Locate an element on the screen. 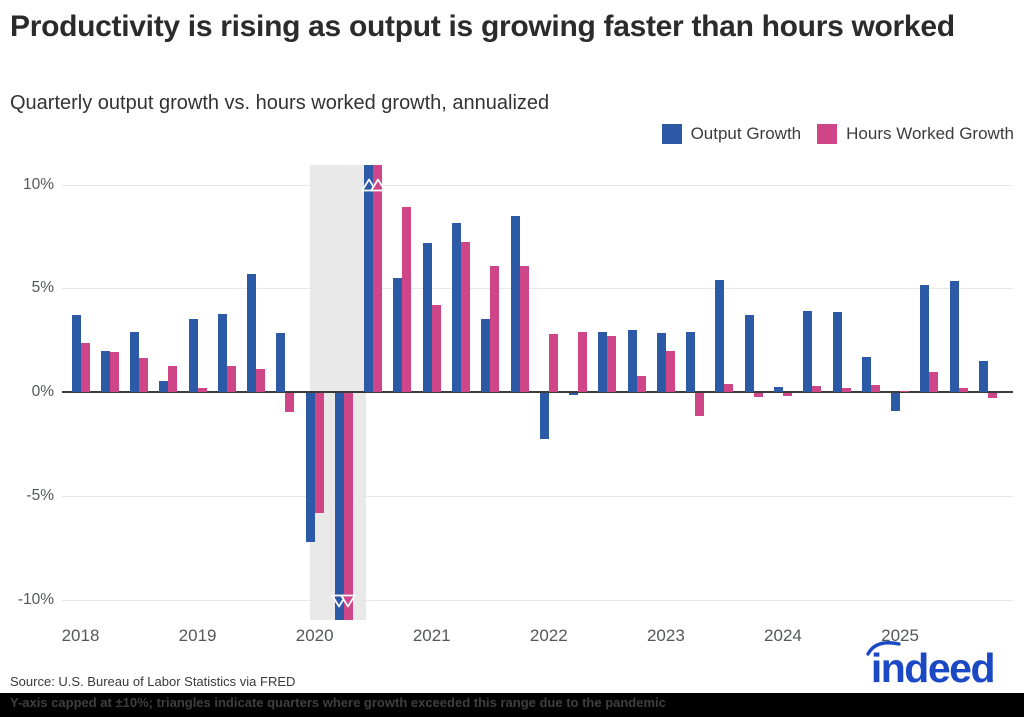 The width and height of the screenshot is (1024, 717). y-tick-label: 10% is located at coordinates (38, 184).